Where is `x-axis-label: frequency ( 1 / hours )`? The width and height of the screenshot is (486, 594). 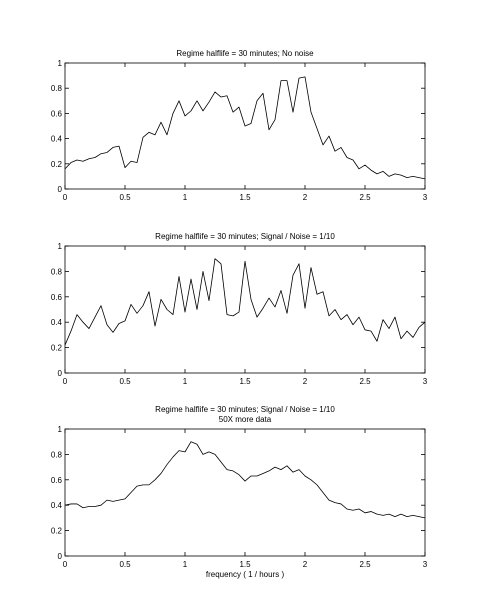 x-axis-label: frequency ( 1 / hours ) is located at coordinates (245, 574).